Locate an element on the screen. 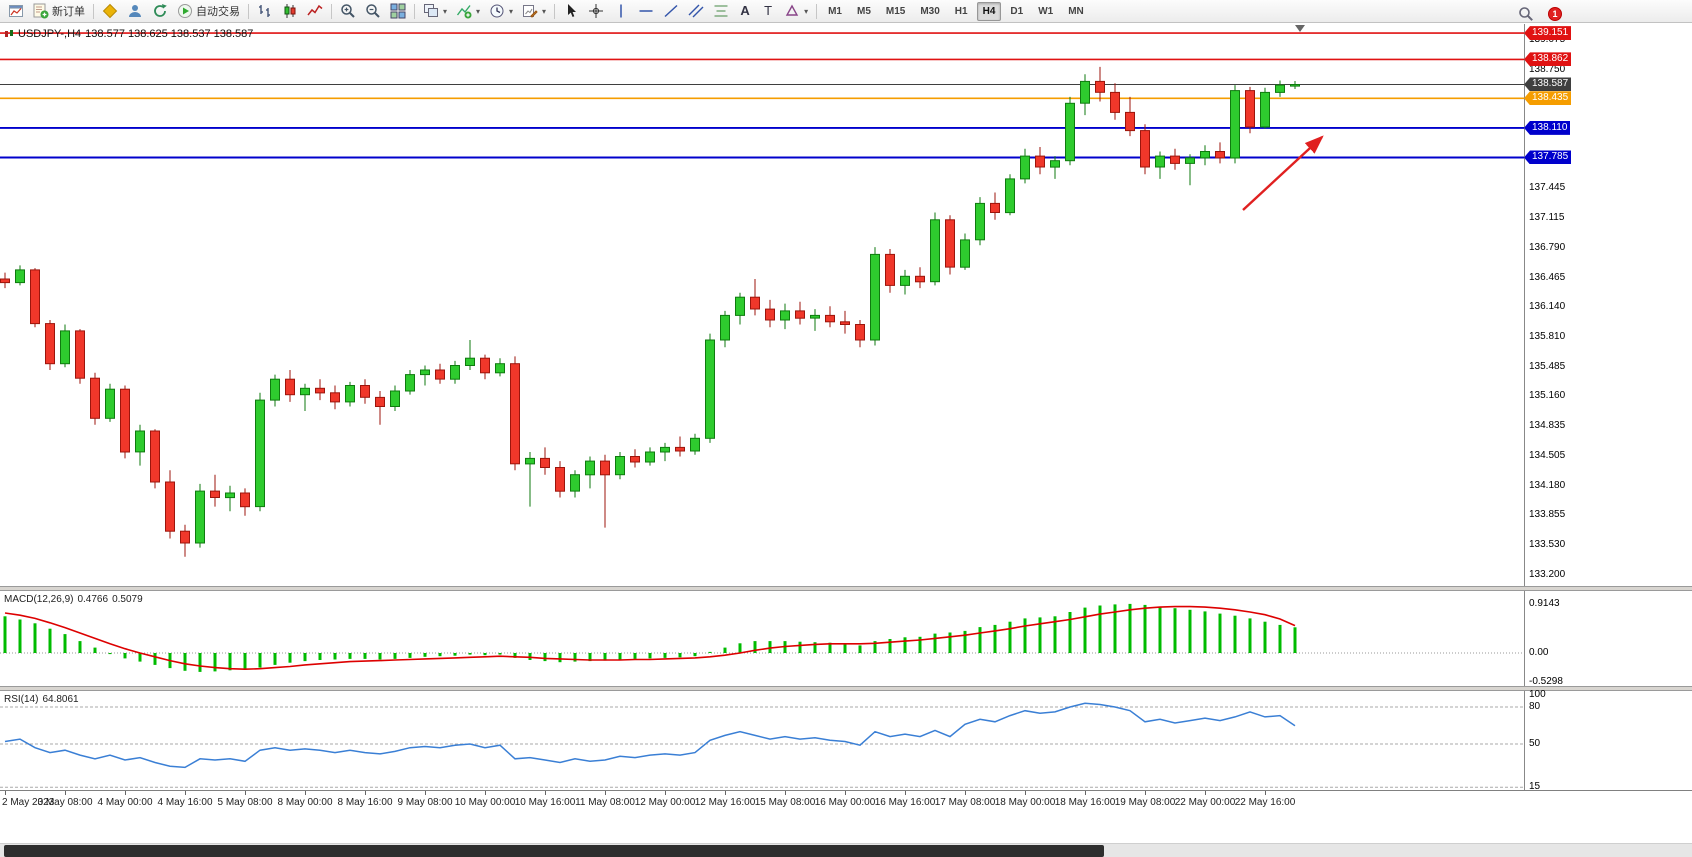 This screenshot has width=1692, height=857. trendline-icon is located at coordinates (671, 11).